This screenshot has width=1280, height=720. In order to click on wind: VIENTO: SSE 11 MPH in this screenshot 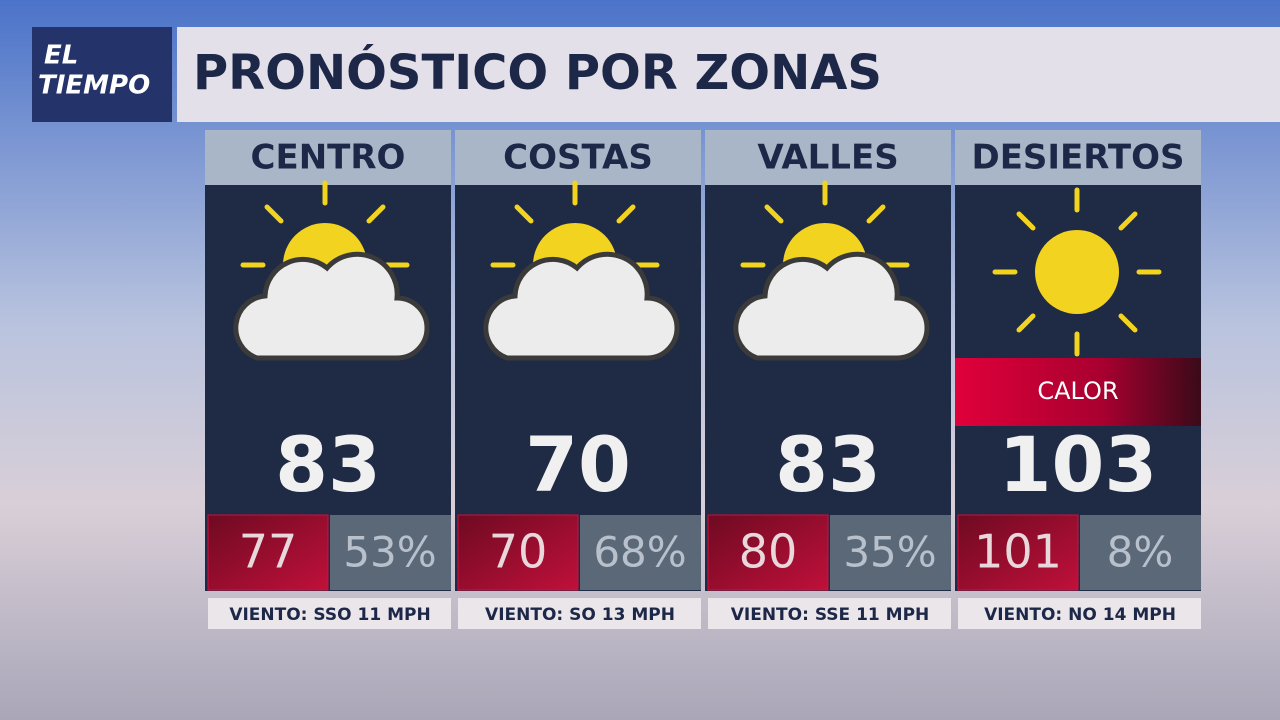, I will do `click(830, 615)`.